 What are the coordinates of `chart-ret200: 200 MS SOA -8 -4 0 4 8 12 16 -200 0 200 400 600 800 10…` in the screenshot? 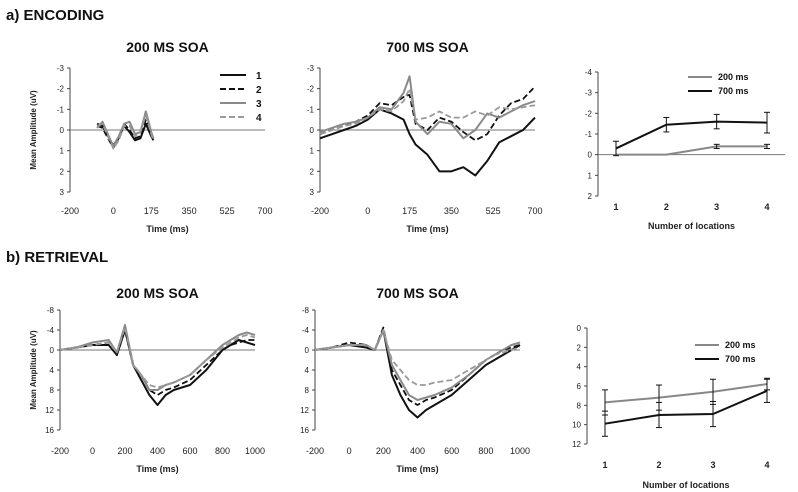 It's located at (147, 379).